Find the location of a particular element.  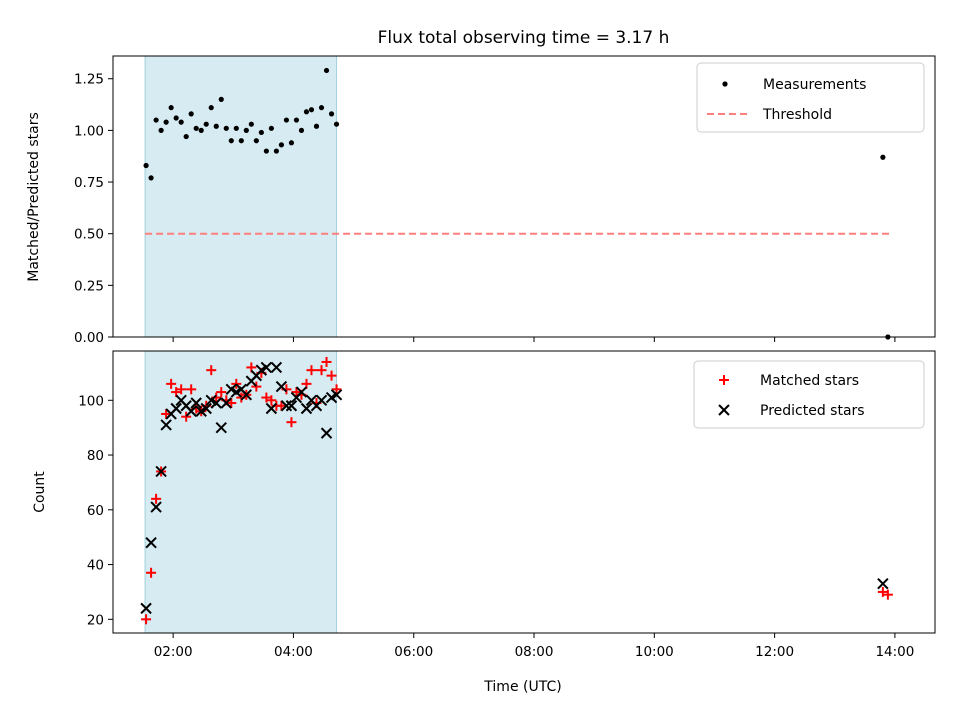

count-panel-y-ticks: 20 40 60 80 100 is located at coordinates (95, 510).